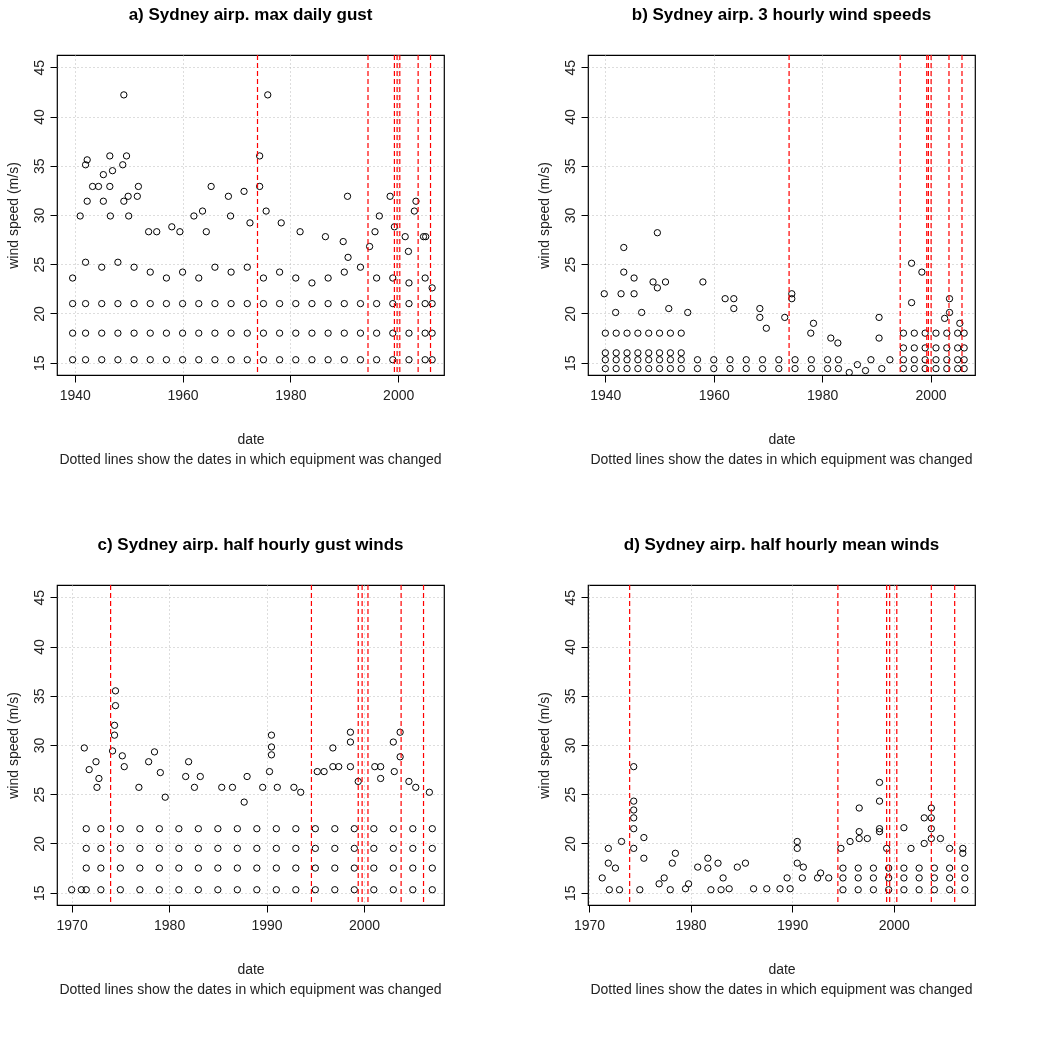 The height and width of the screenshot is (1062, 1063). What do you see at coordinates (250, 545) in the screenshot?
I see `chart-title: c) Sydney airp. half hourly gust winds` at bounding box center [250, 545].